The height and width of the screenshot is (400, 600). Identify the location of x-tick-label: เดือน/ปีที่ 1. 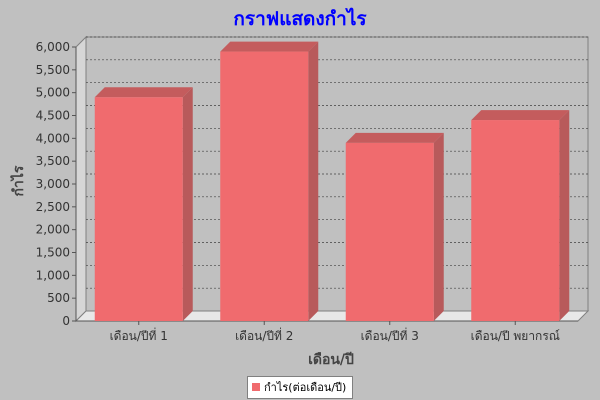
(139, 335).